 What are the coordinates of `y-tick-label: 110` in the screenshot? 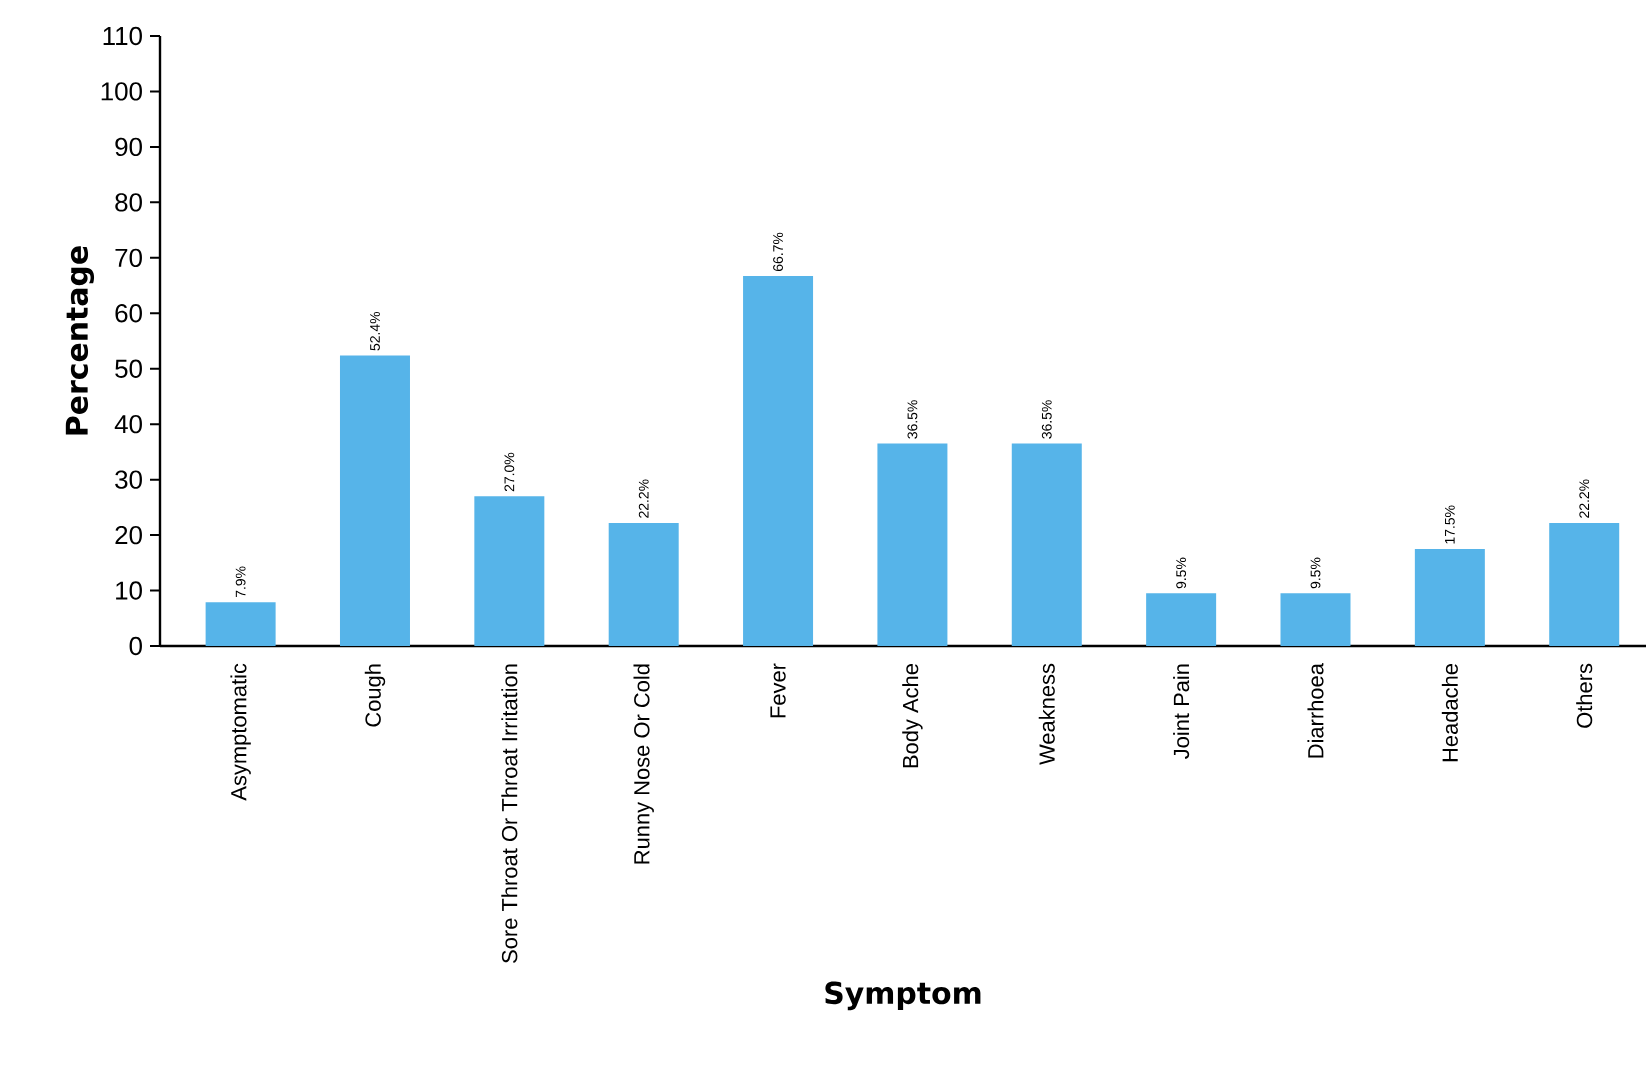 It's located at (122, 36).